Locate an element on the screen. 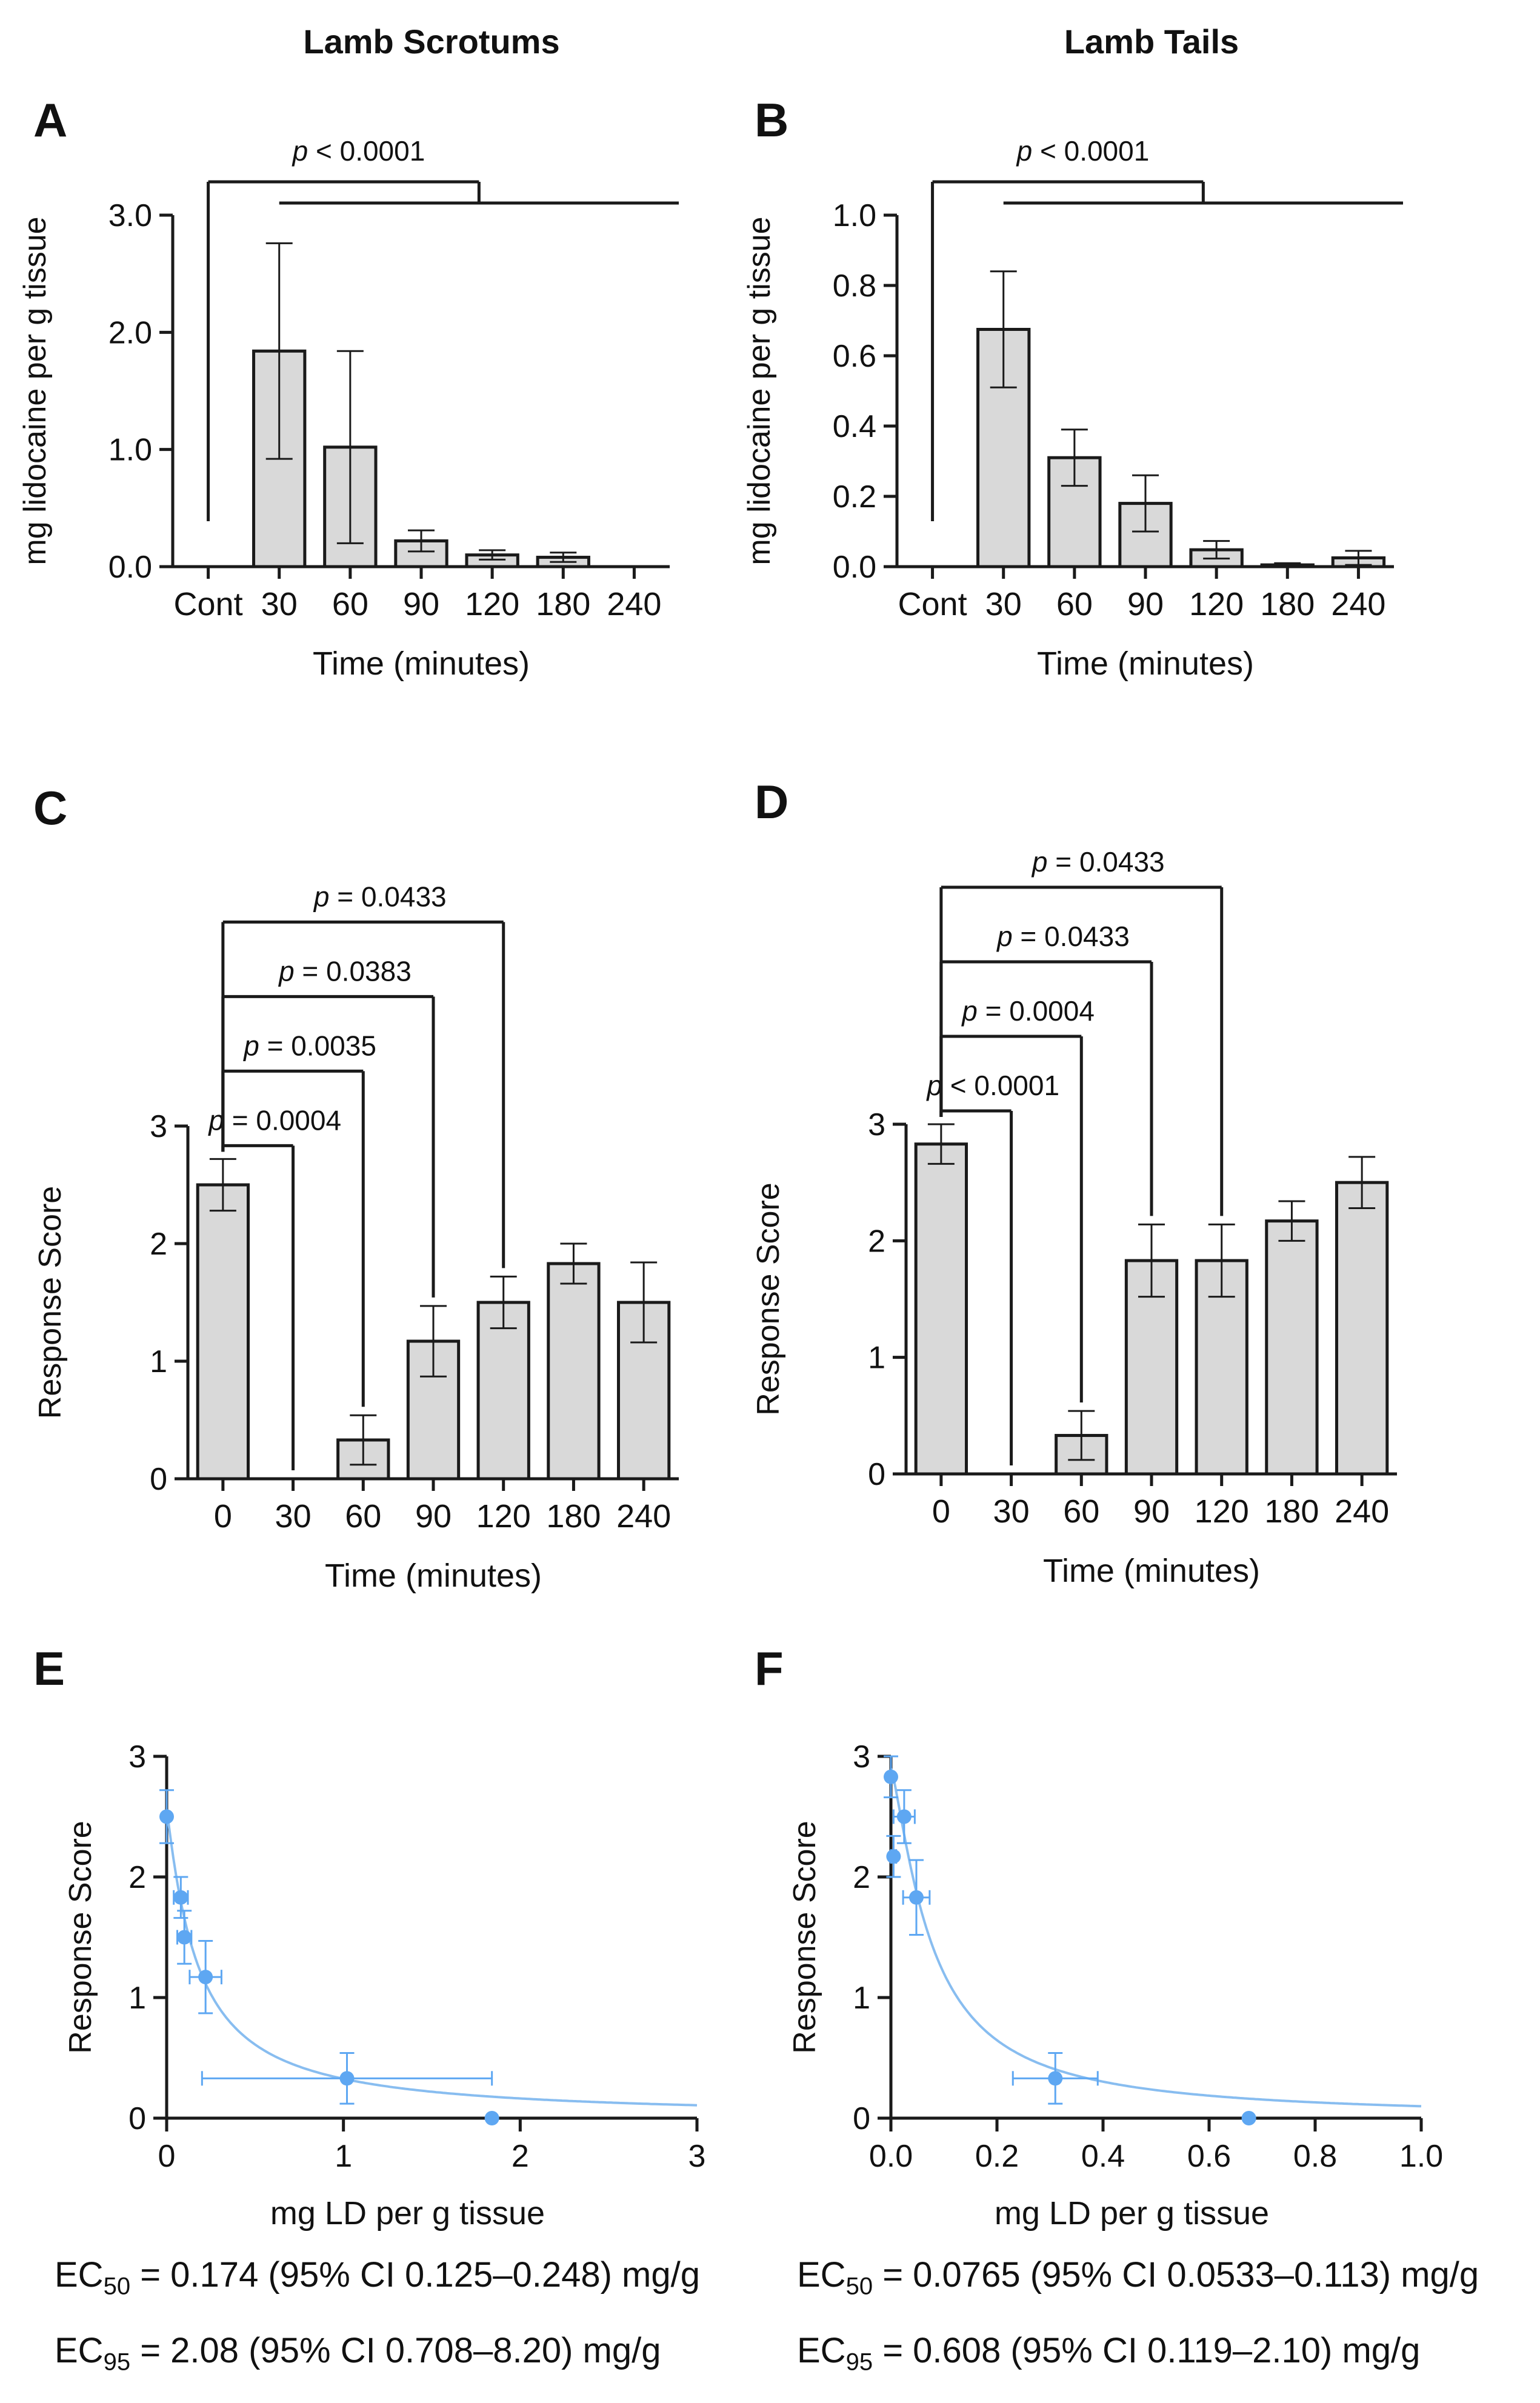 The width and height of the screenshot is (1540, 2403). panel-a-p-value-value: < 0.0001 is located at coordinates (366, 151).